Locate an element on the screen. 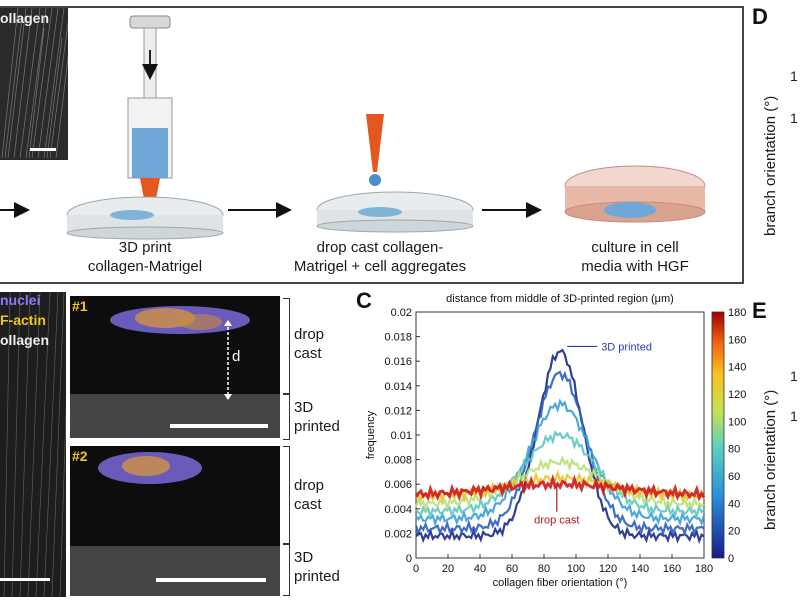  x-tick-label-2: 40 is located at coordinates (480, 569).